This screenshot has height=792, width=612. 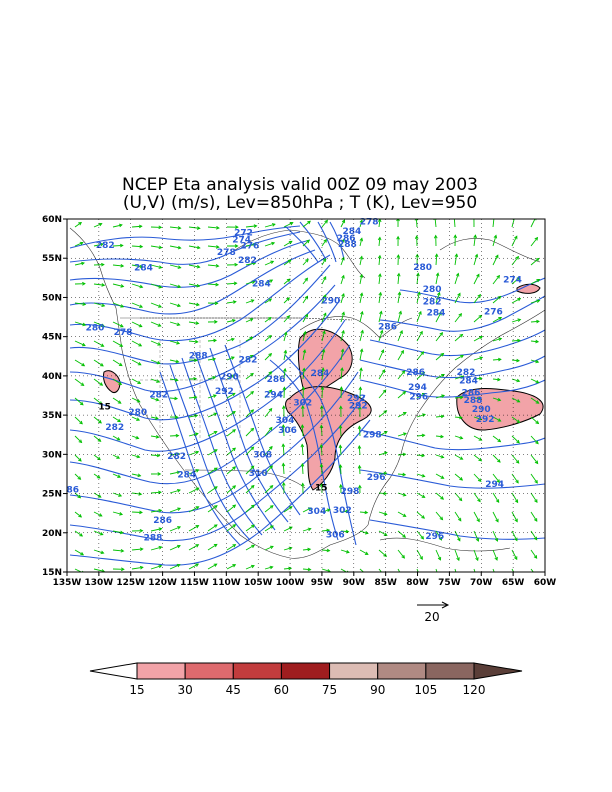 What do you see at coordinates (258, 474) in the screenshot?
I see `contour-label: 310` at bounding box center [258, 474].